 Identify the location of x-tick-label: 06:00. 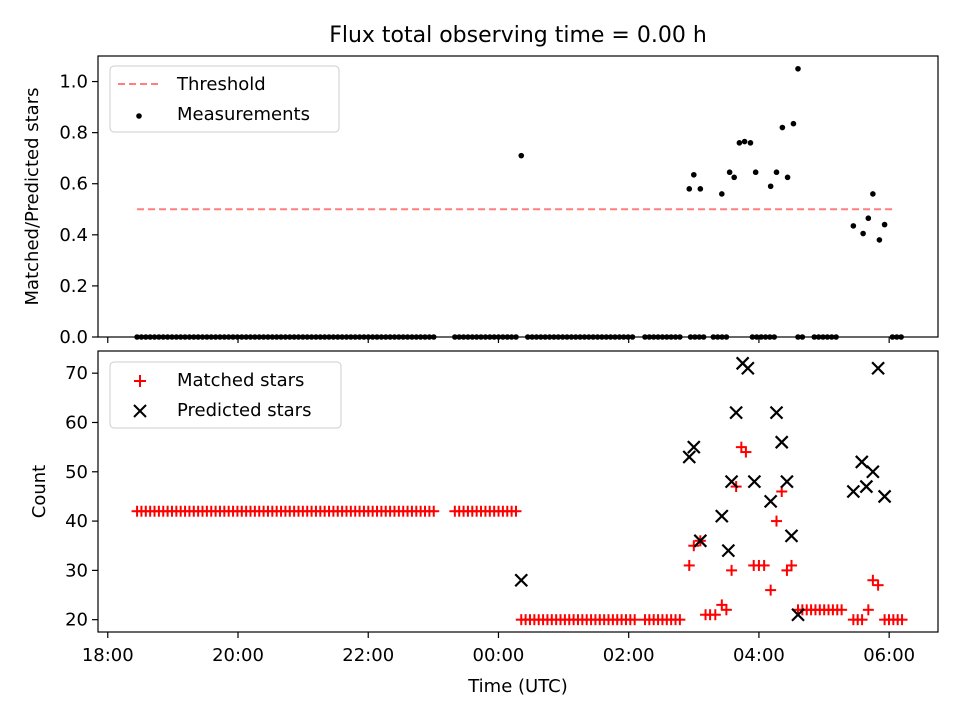
(889, 655).